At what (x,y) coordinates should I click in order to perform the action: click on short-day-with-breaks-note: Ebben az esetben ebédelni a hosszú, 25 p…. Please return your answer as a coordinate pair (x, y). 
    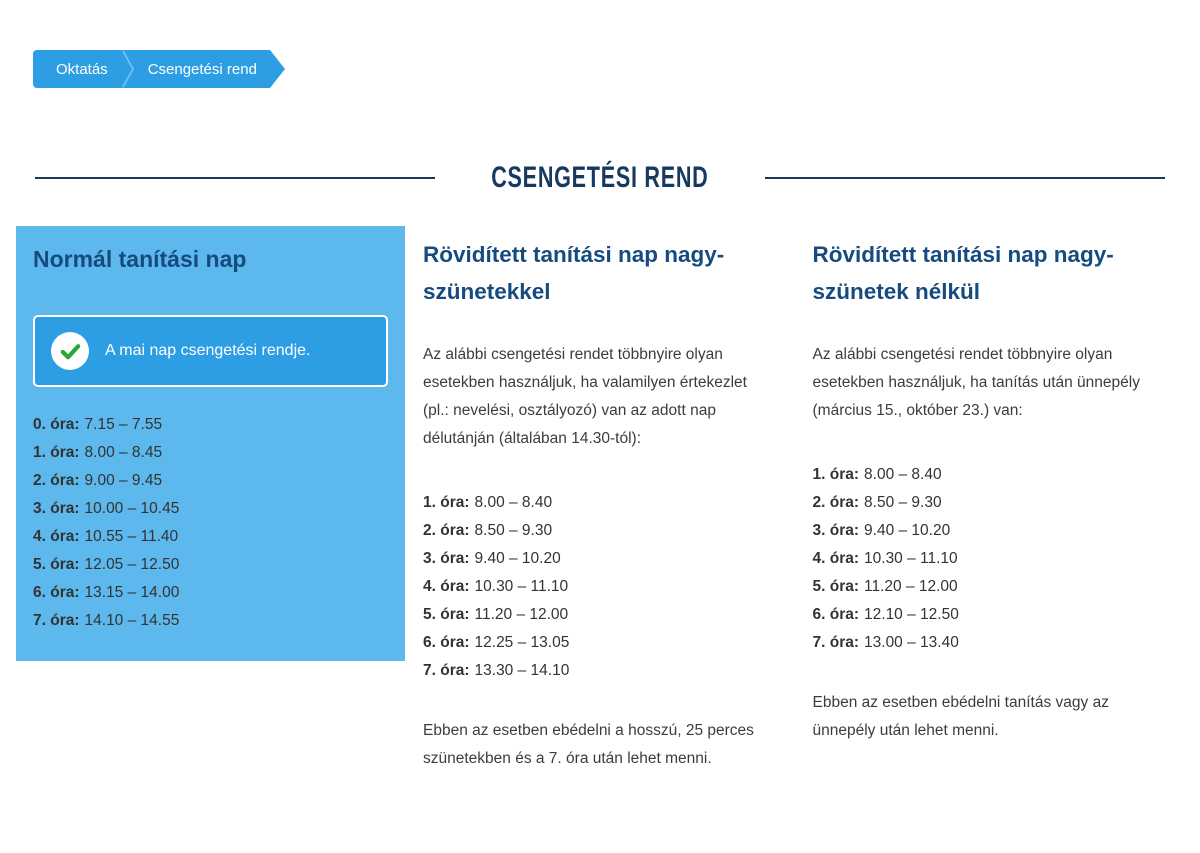
    Looking at the image, I should click on (588, 744).